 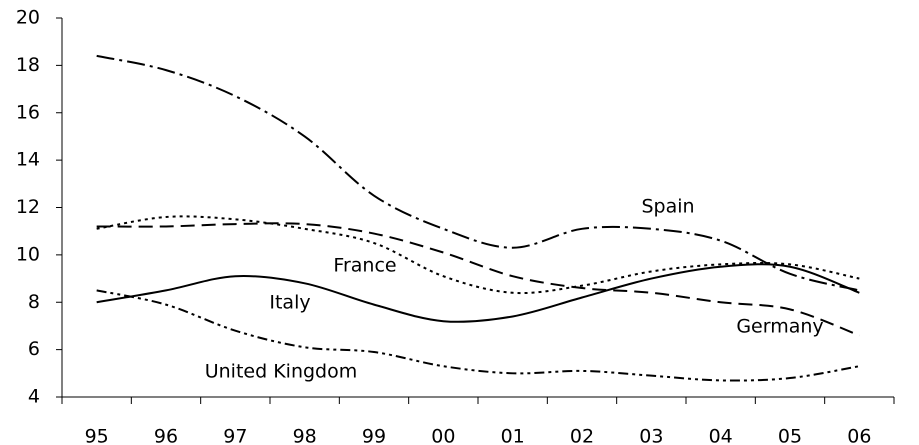 What do you see at coordinates (859, 435) in the screenshot?
I see `x-tick-label: 06` at bounding box center [859, 435].